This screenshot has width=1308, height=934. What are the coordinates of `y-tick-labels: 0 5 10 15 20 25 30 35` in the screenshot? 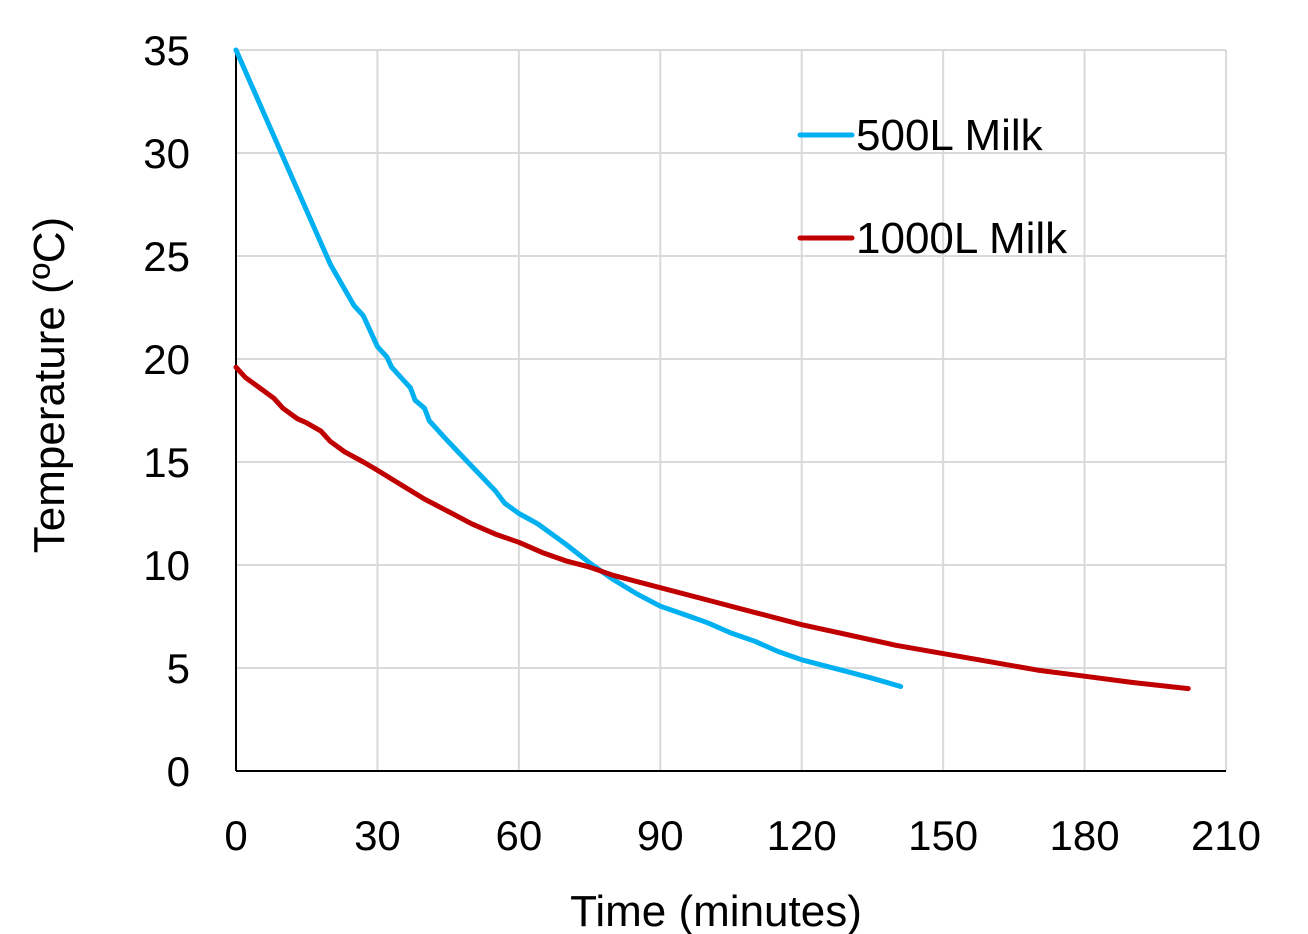 It's located at (166, 411).